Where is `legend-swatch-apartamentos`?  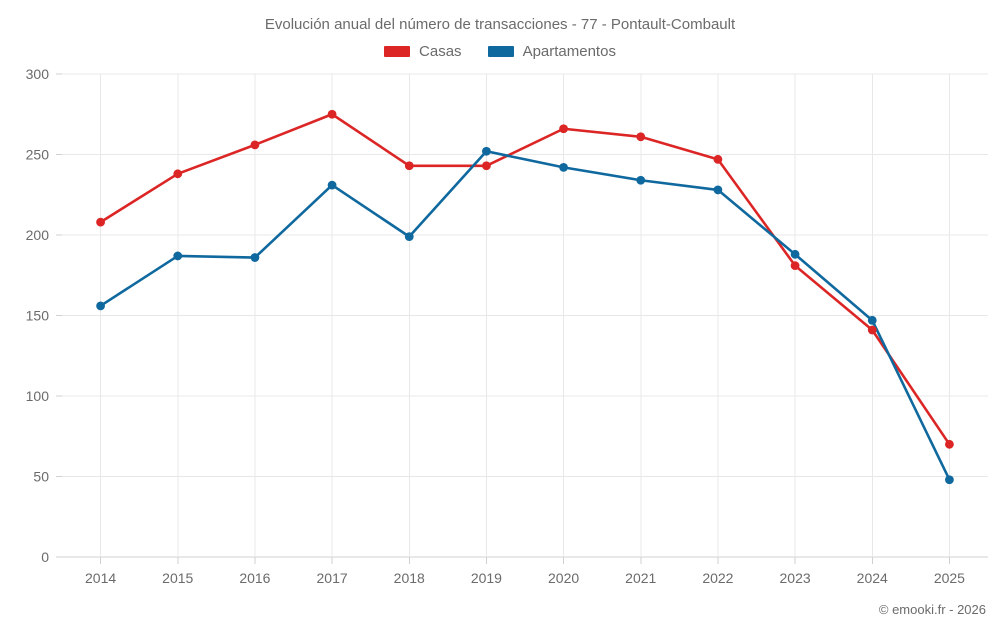 legend-swatch-apartamentos is located at coordinates (500, 51).